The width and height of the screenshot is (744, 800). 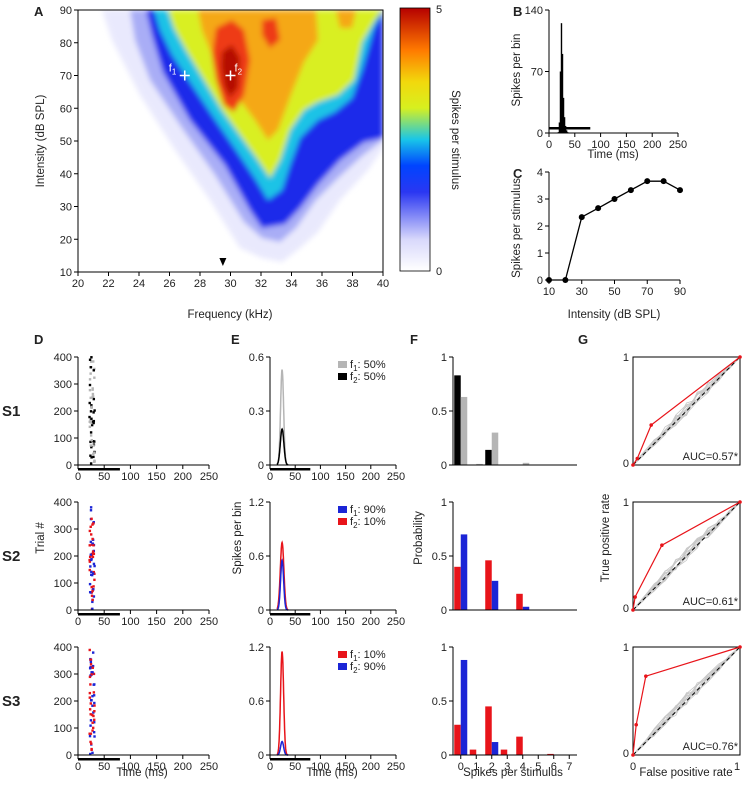 I want to click on panel-a-xlabel: Frequency (kHz), so click(x=230, y=315).